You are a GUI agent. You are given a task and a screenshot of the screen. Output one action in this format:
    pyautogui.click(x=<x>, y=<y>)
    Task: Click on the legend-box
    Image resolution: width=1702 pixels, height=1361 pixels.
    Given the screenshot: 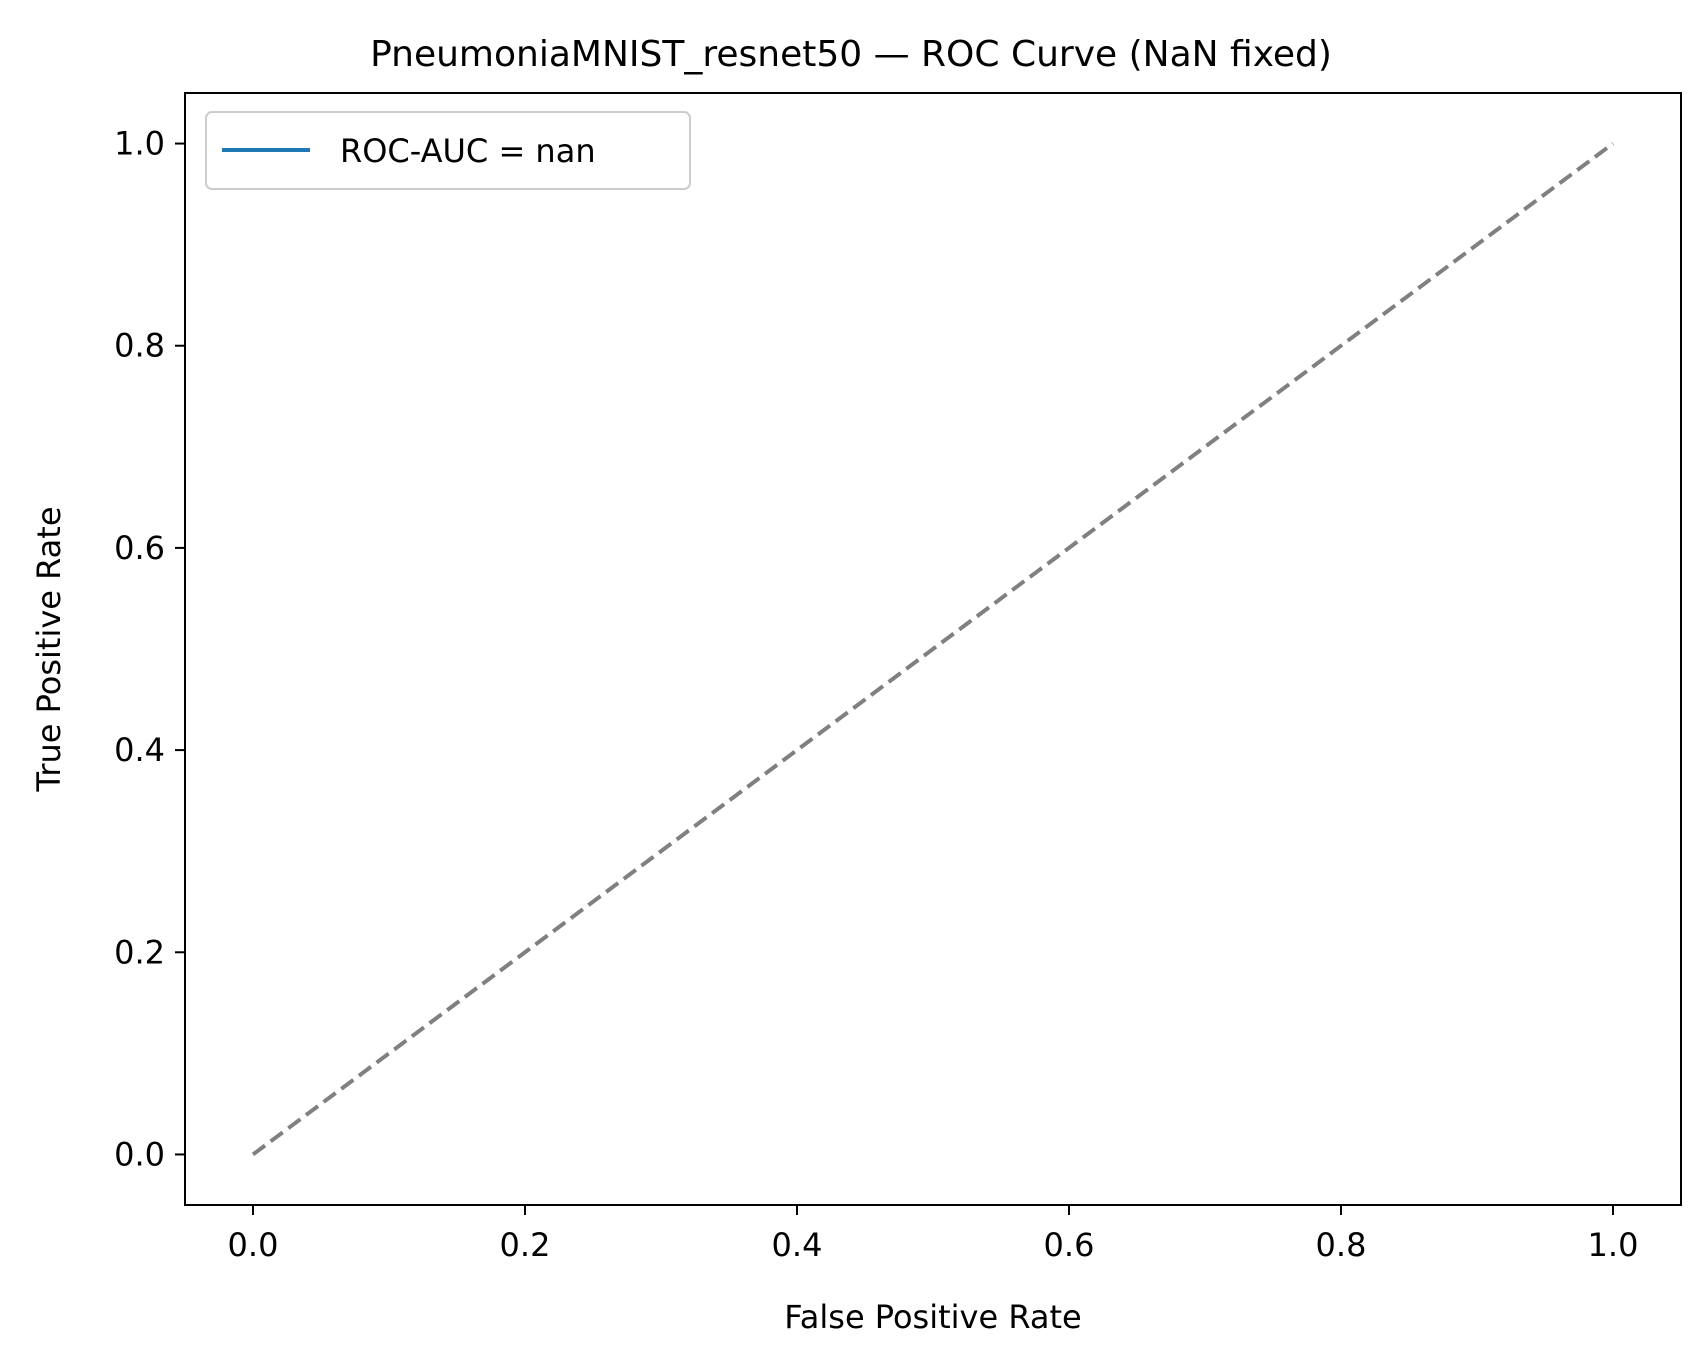 What is the action you would take?
    pyautogui.click(x=448, y=150)
    